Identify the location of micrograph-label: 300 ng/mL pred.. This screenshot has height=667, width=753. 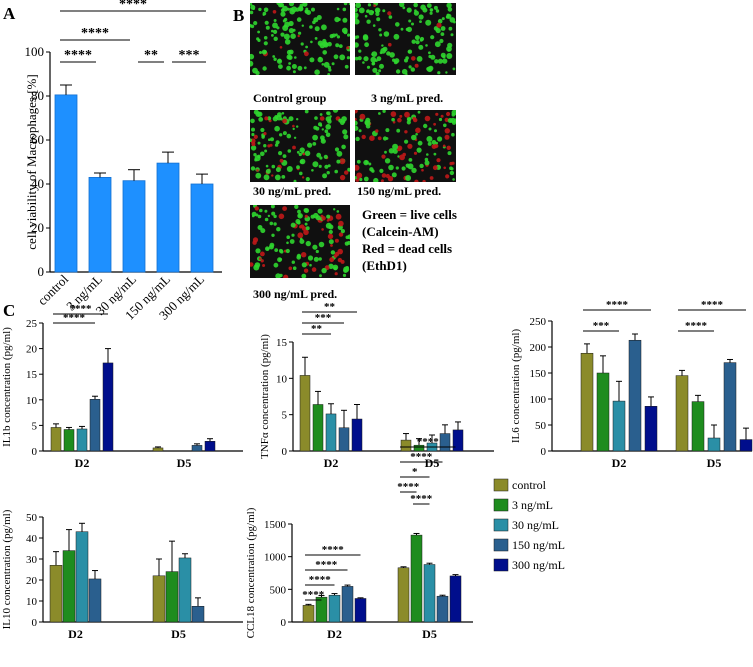
(295, 294).